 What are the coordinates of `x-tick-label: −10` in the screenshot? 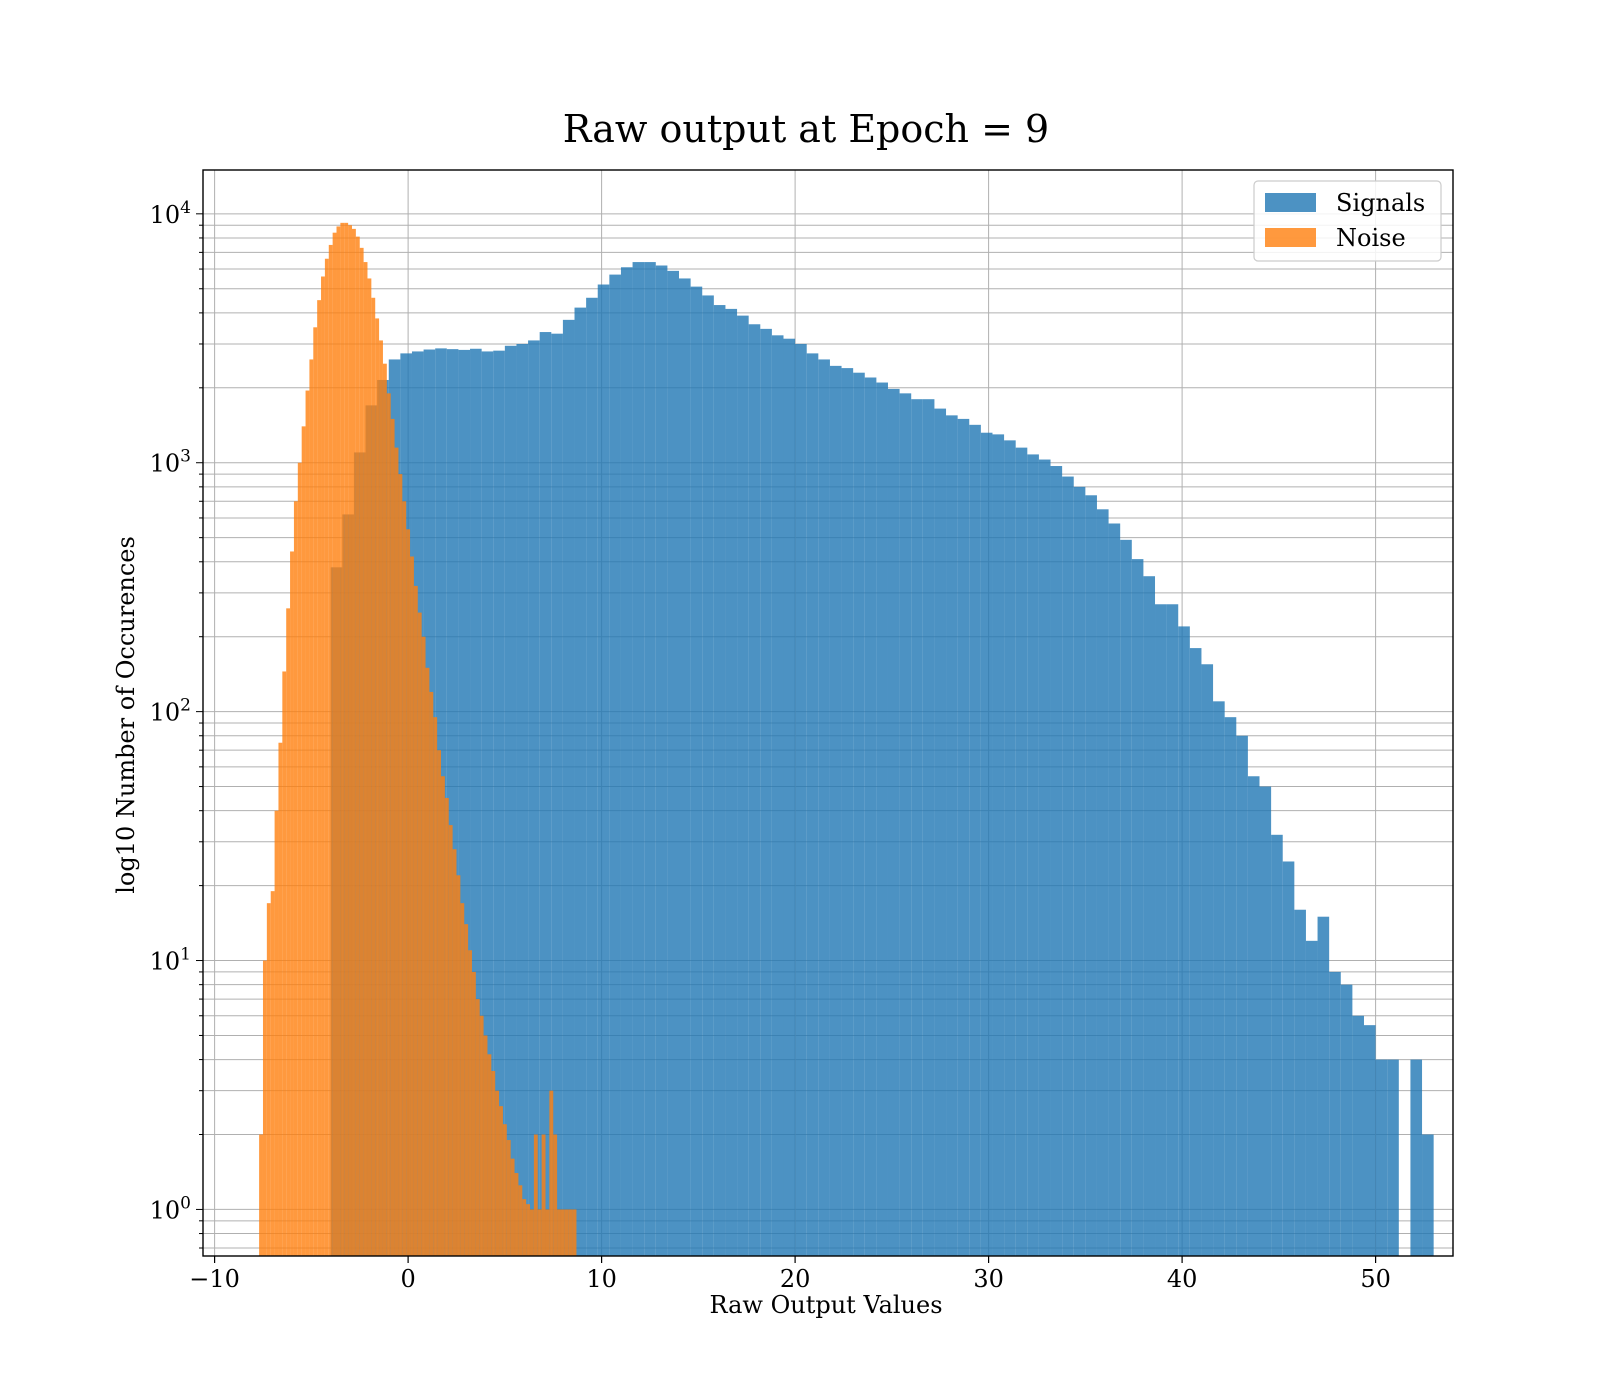 It's located at (214, 1279).